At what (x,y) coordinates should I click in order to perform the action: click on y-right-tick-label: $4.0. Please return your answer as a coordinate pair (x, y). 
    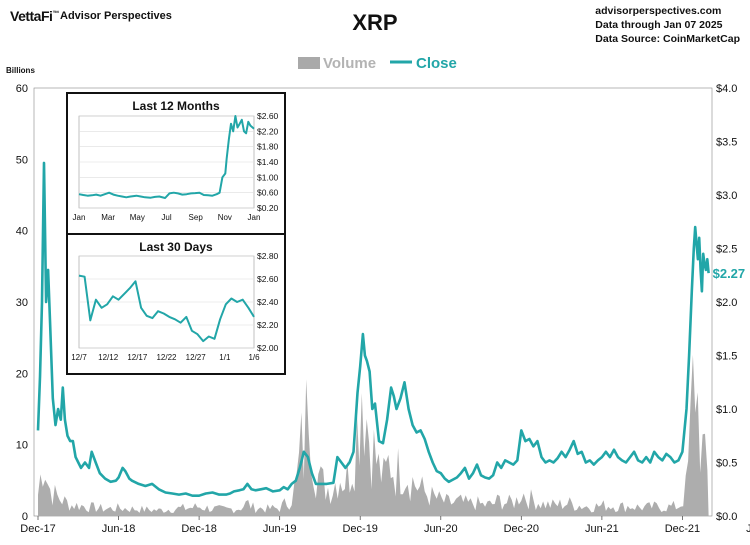
    Looking at the image, I should click on (726, 89).